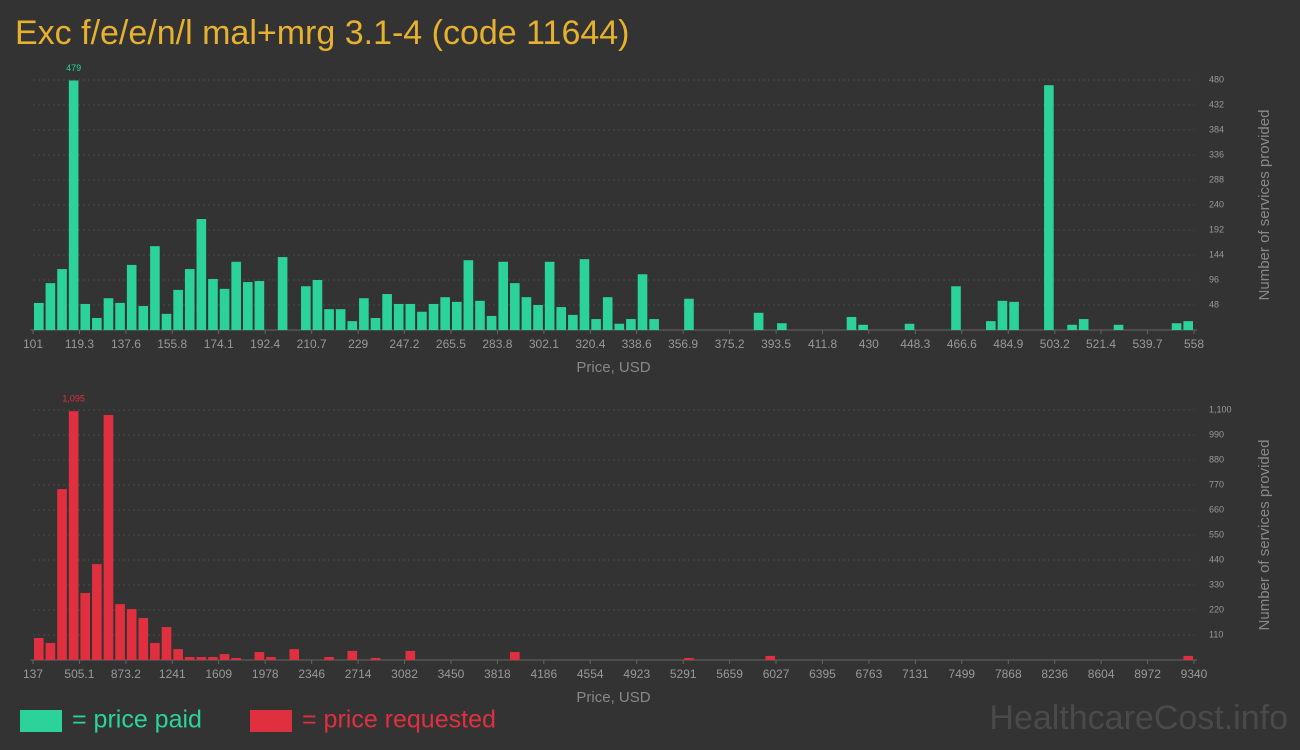 This screenshot has width=1300, height=750. Describe the element at coordinates (590, 674) in the screenshot. I see `x-tick-label: 4554` at that location.